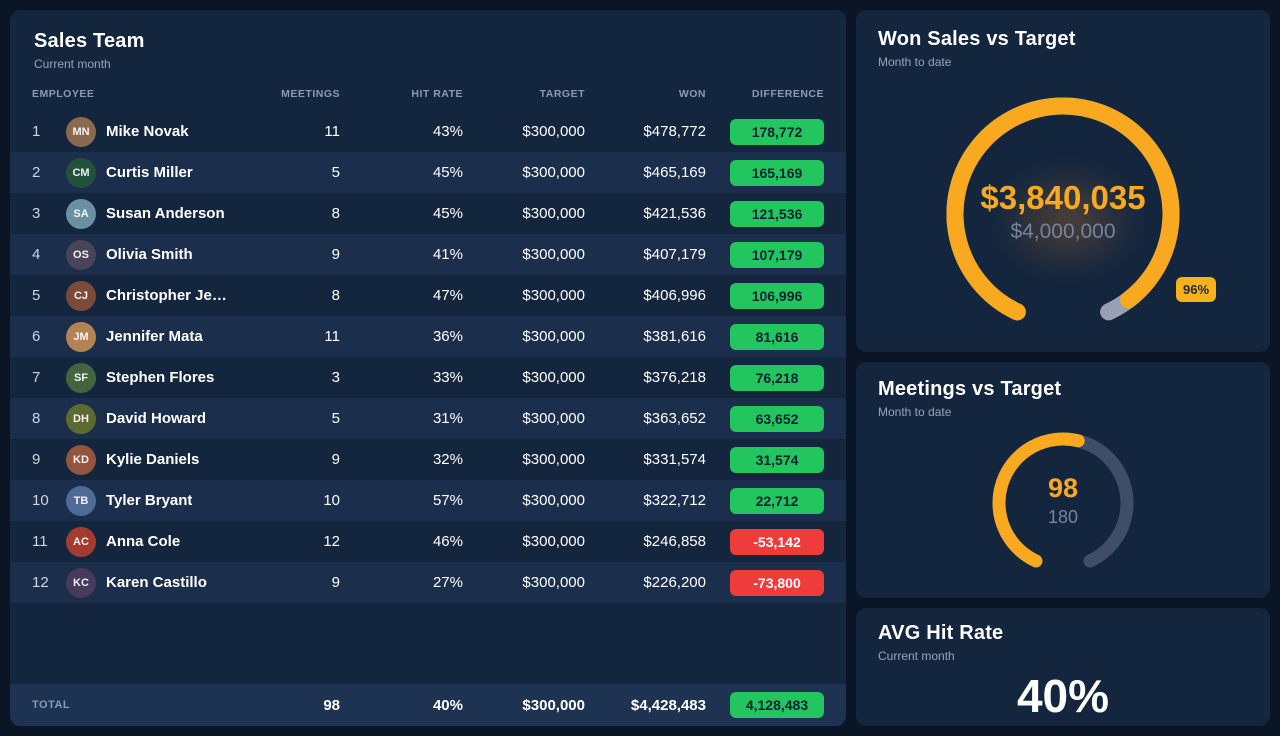 This screenshot has width=1280, height=736. I want to click on gauge-glow, so click(1068, 220).